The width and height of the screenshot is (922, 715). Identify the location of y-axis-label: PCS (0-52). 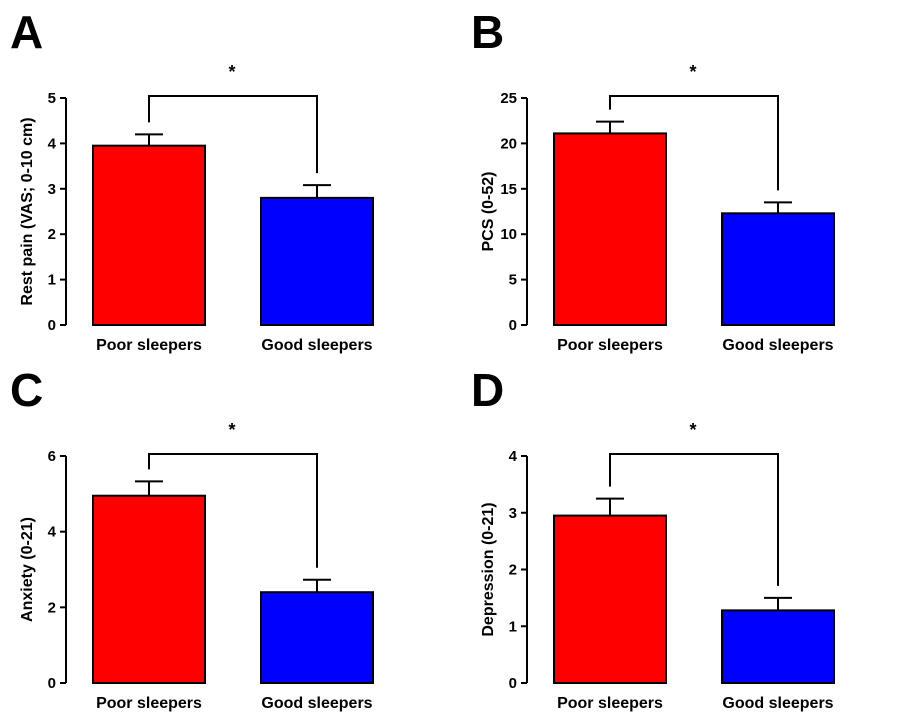
(488, 211).